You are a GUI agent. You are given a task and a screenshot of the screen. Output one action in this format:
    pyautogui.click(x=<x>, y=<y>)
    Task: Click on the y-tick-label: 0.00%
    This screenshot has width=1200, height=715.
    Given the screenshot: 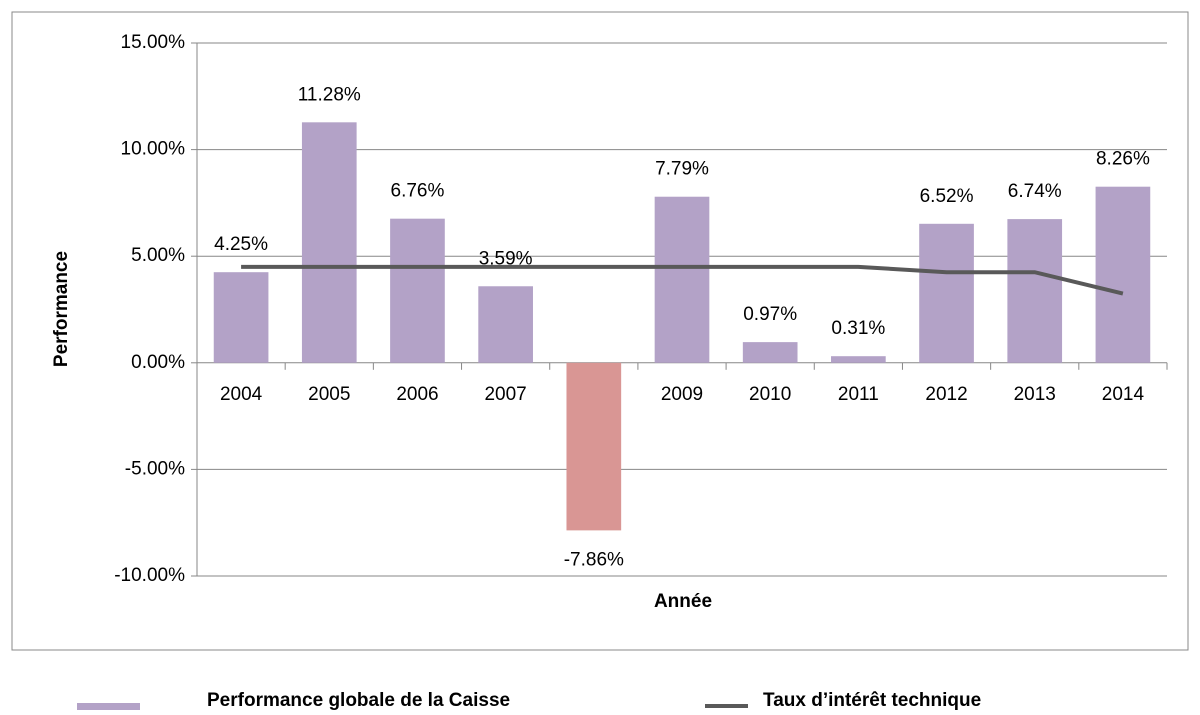 What is the action you would take?
    pyautogui.click(x=158, y=362)
    